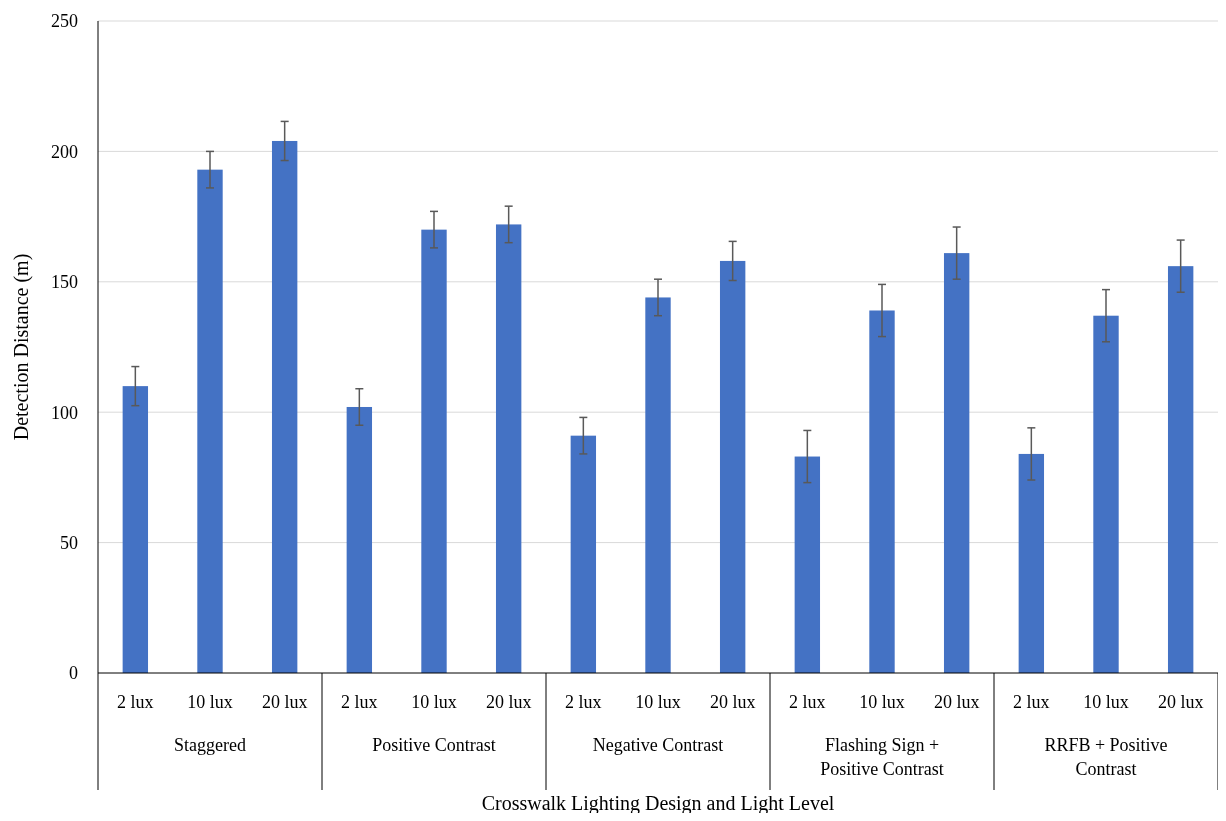 The width and height of the screenshot is (1226, 821). What do you see at coordinates (64, 151) in the screenshot?
I see `y-tick-label: 200` at bounding box center [64, 151].